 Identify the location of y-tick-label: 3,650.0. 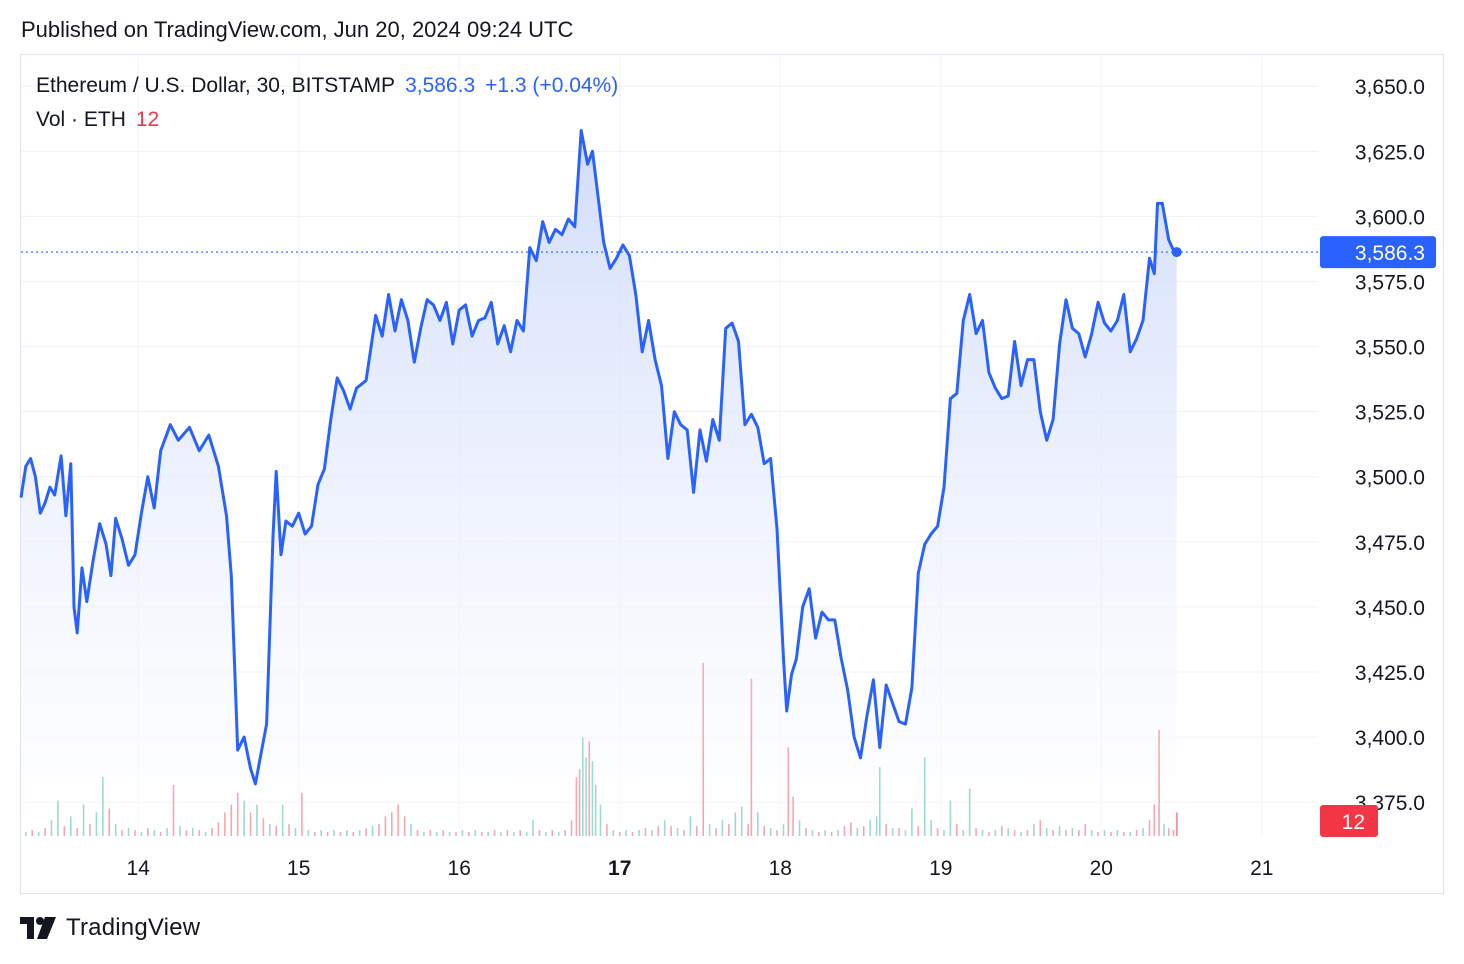
(1390, 87).